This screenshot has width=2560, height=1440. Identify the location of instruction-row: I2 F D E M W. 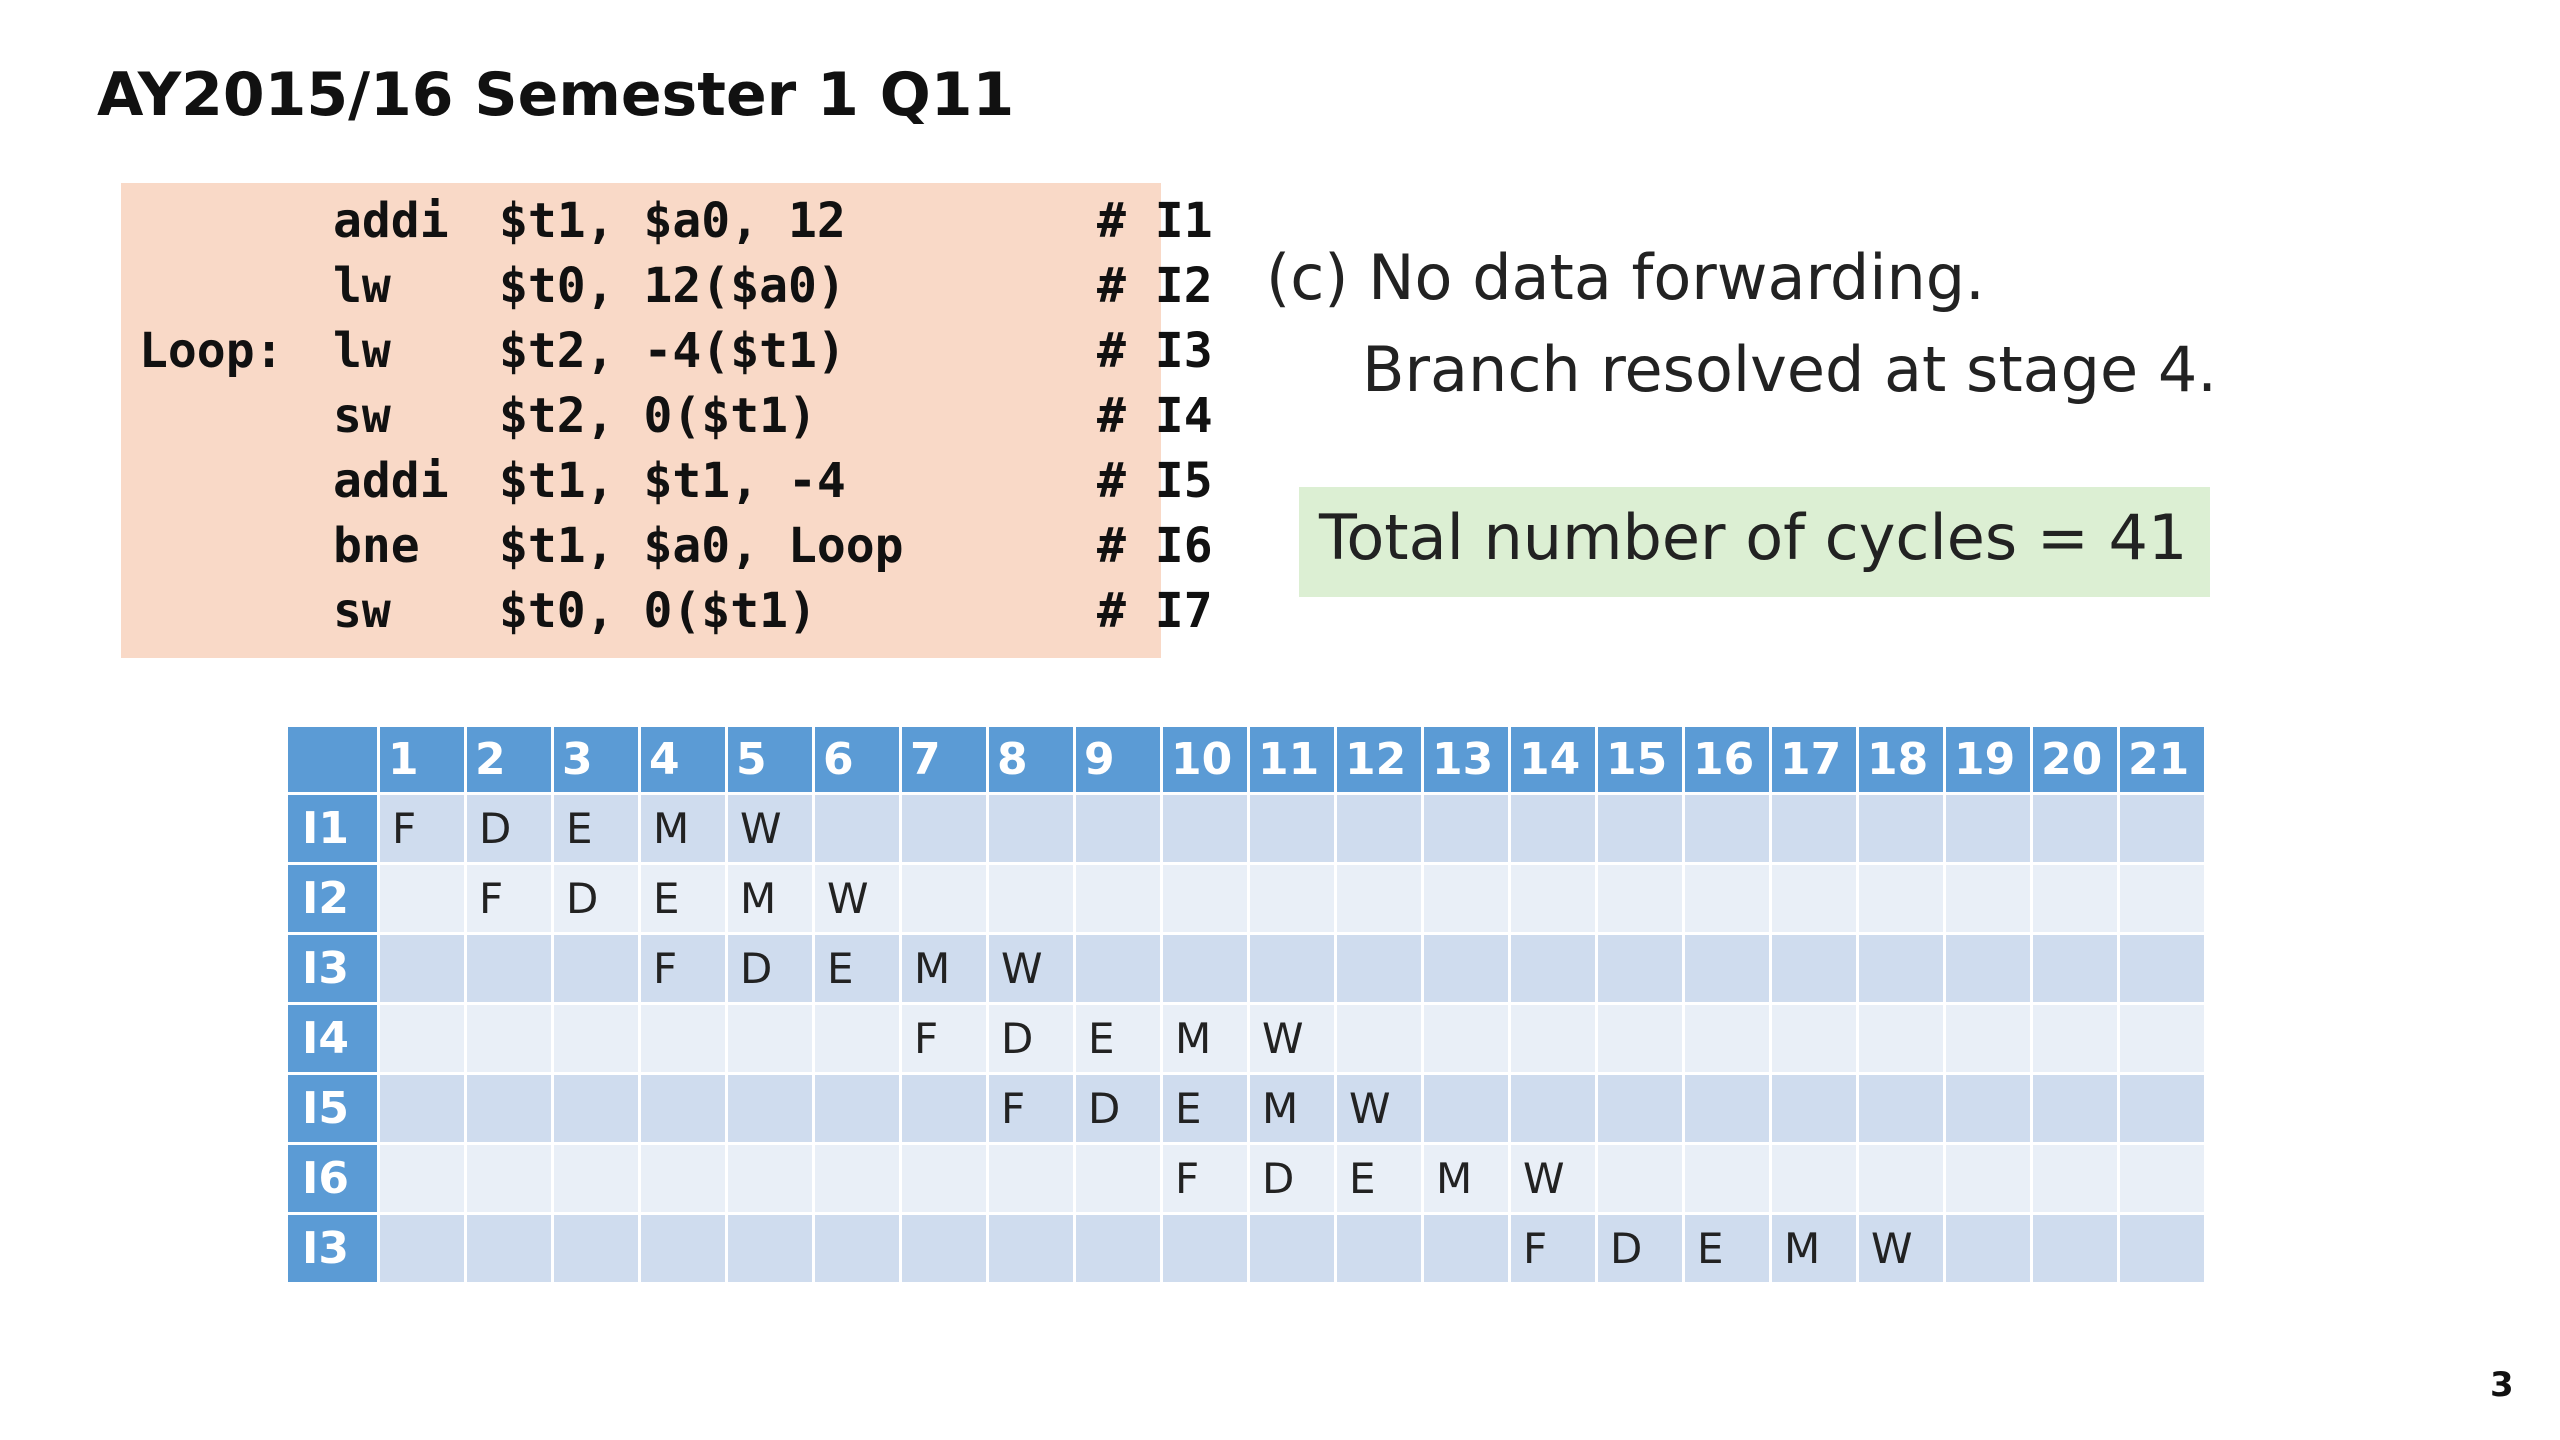
(1246, 898).